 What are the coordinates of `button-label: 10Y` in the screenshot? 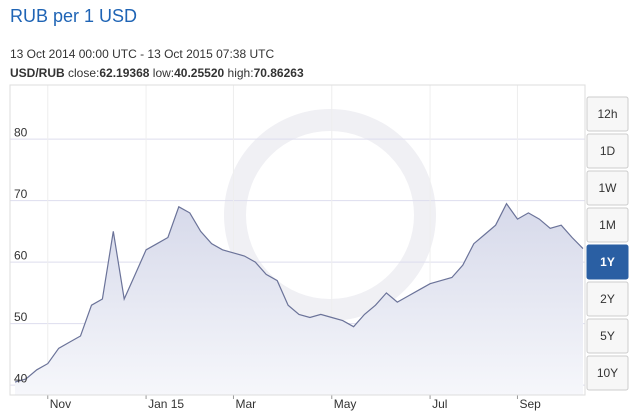 It's located at (607, 373).